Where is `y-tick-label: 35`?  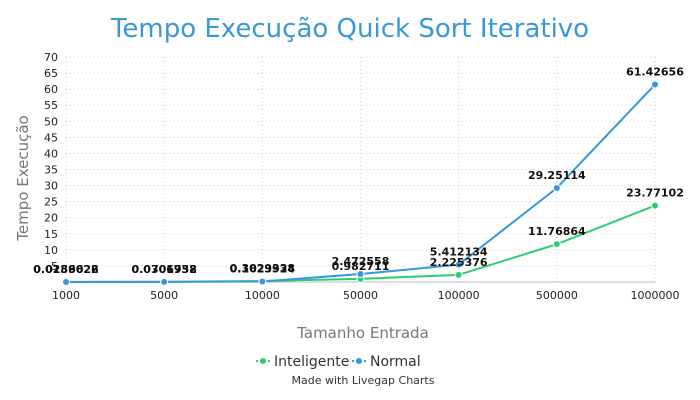 y-tick-label: 35 is located at coordinates (51, 170).